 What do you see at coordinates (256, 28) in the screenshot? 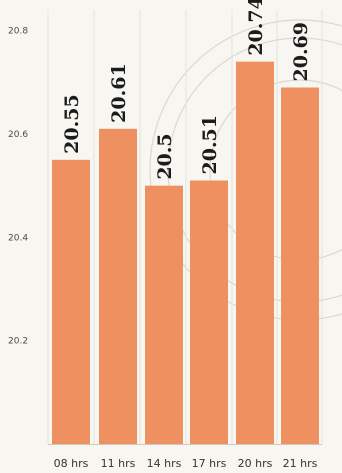
I see `data-label-20-hrs: 20.74` at bounding box center [256, 28].